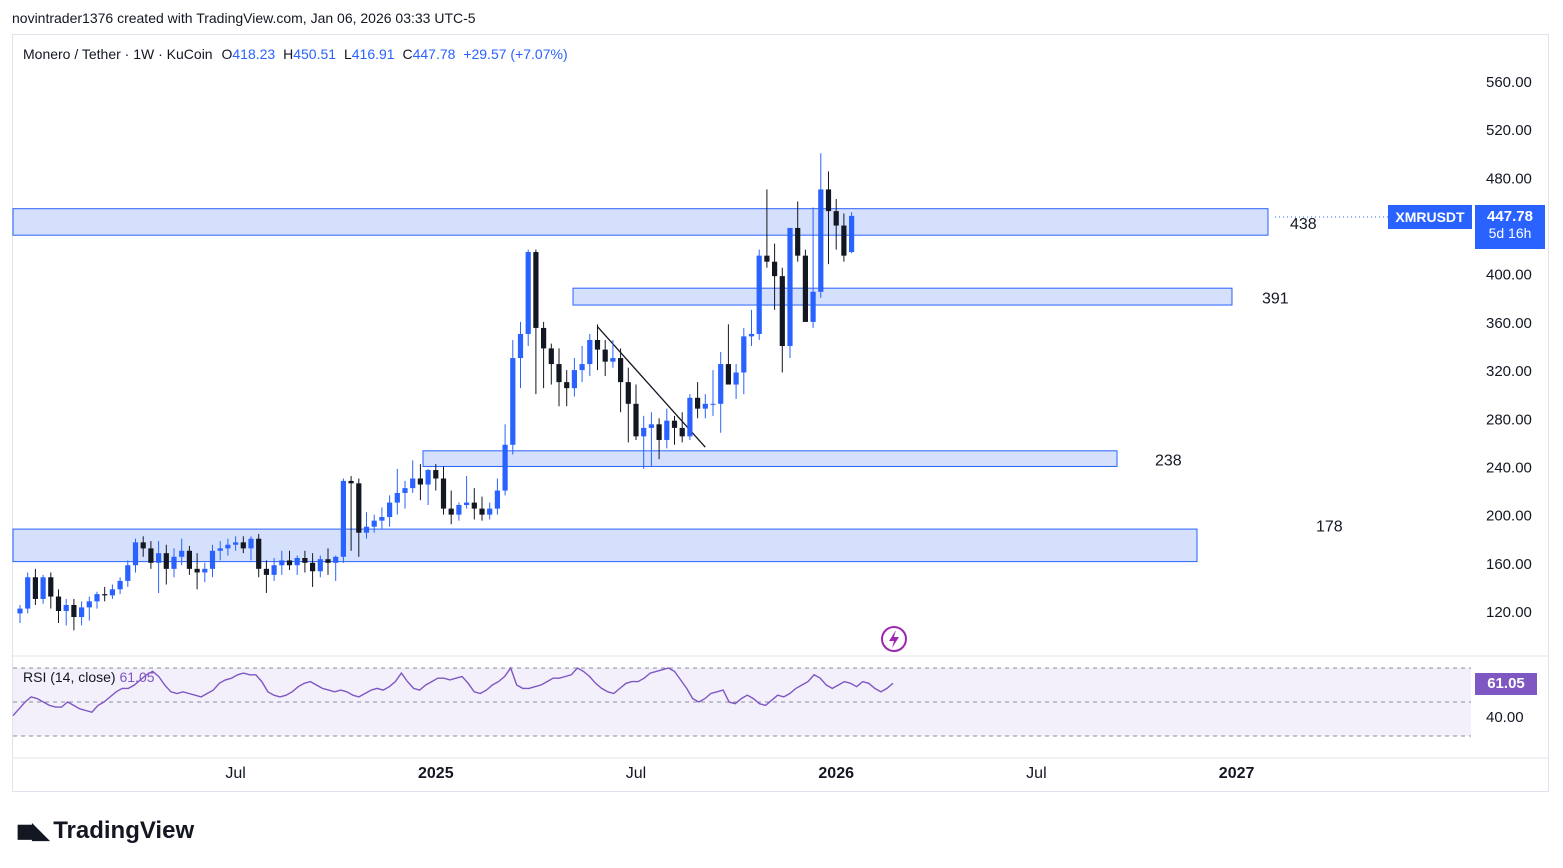  Describe the element at coordinates (1509, 323) in the screenshot. I see `price-tick-label: 360.00` at that location.